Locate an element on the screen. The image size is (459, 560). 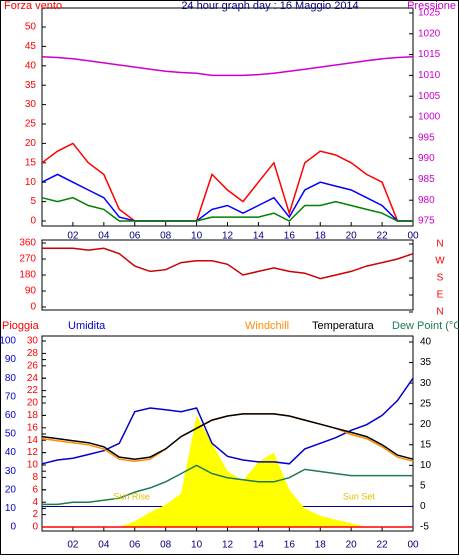
y3-tick-label: 10 is located at coordinates (33, 465).